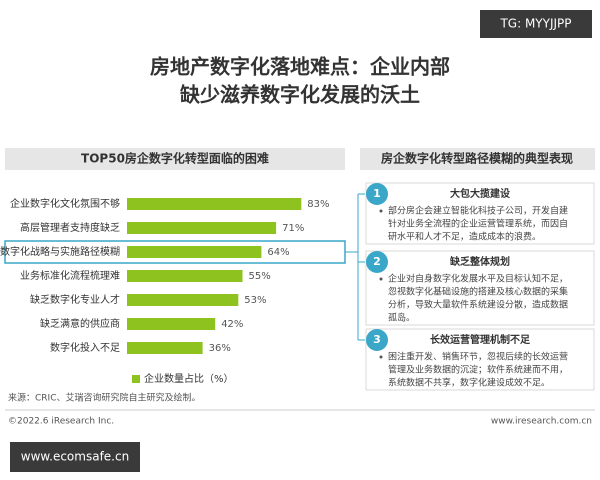  I want to click on title-line: 房地产数字化落地难点：企业内部, so click(300, 67).